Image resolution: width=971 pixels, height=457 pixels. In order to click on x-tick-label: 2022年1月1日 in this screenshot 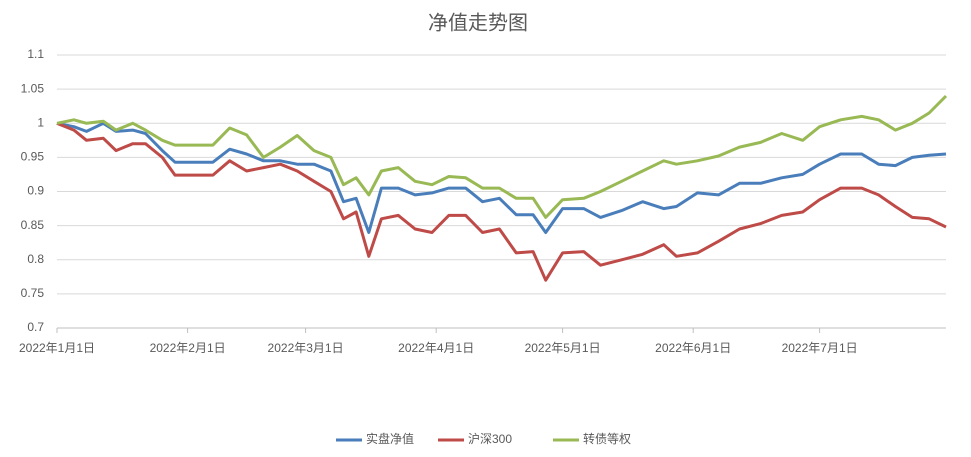, I will do `click(57, 348)`.